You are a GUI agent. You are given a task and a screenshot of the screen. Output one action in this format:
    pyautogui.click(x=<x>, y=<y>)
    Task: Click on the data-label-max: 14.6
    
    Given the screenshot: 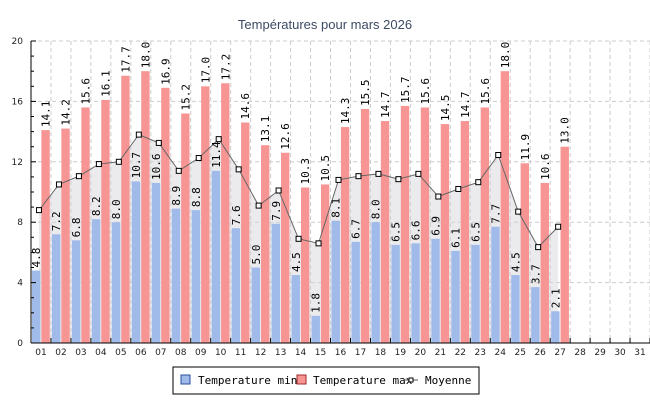 What is the action you would take?
    pyautogui.click(x=245, y=106)
    